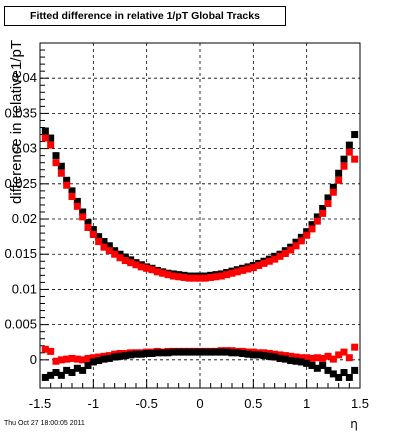 The width and height of the screenshot is (400, 433). Describe the element at coordinates (20, 183) in the screenshot. I see `y-tick-label: 0.025` at that location.